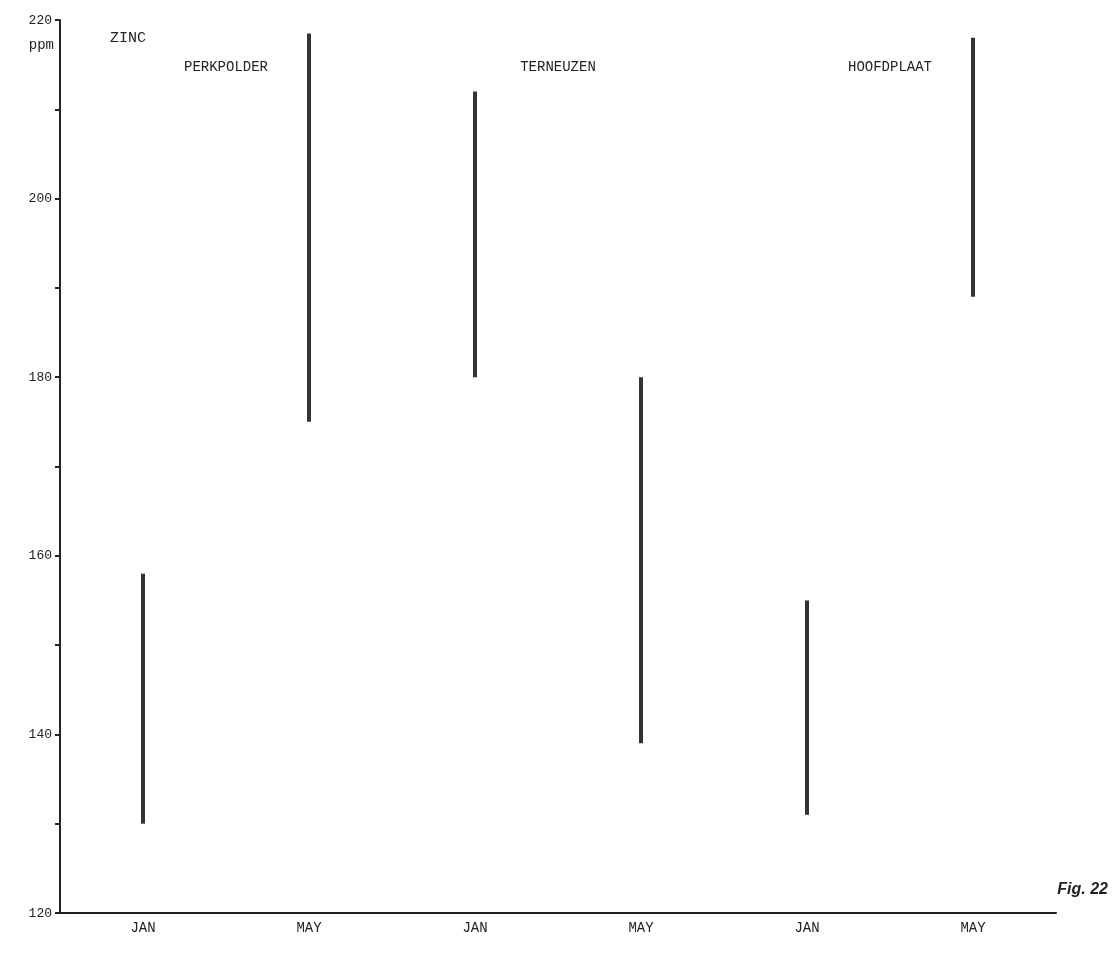 Image resolution: width=1116 pixels, height=953 pixels. What do you see at coordinates (890, 67) in the screenshot?
I see `annotation: HOOFDPLAAT` at bounding box center [890, 67].